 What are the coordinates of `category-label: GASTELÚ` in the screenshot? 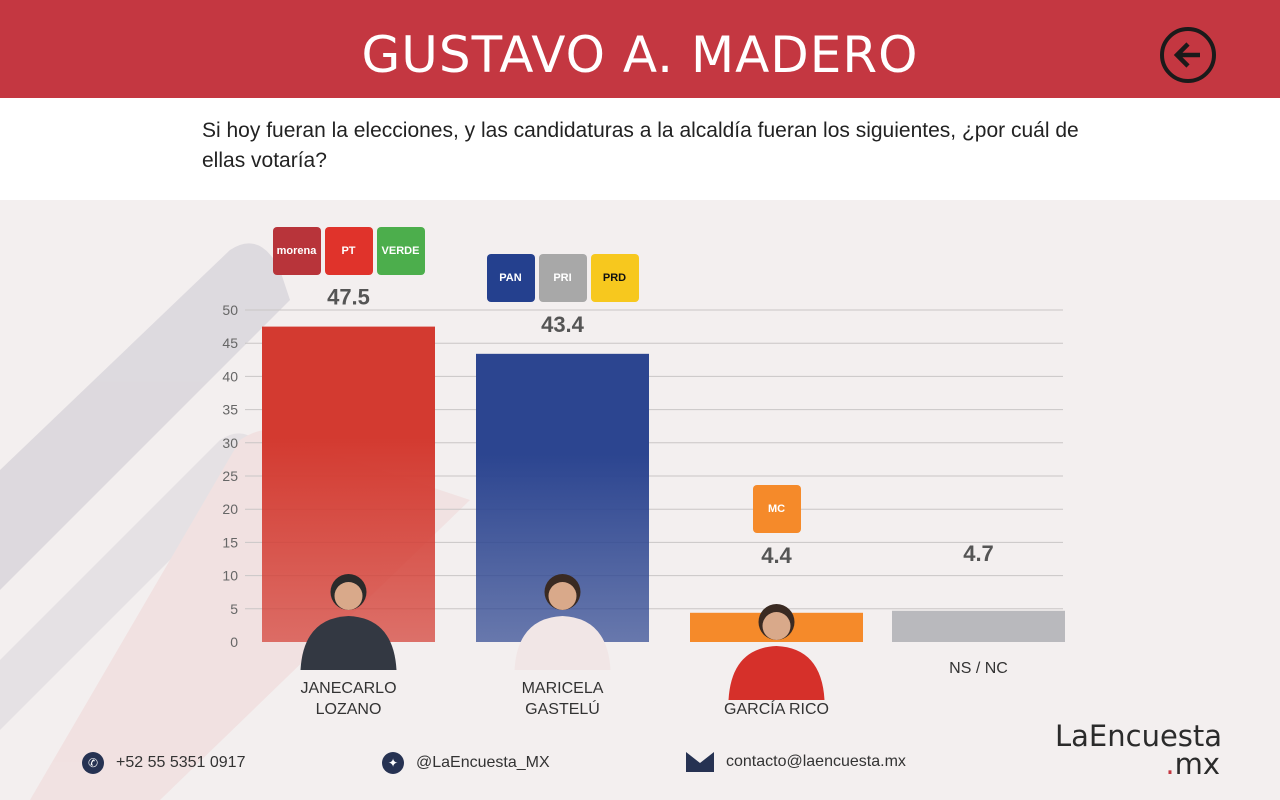 It's located at (562, 708).